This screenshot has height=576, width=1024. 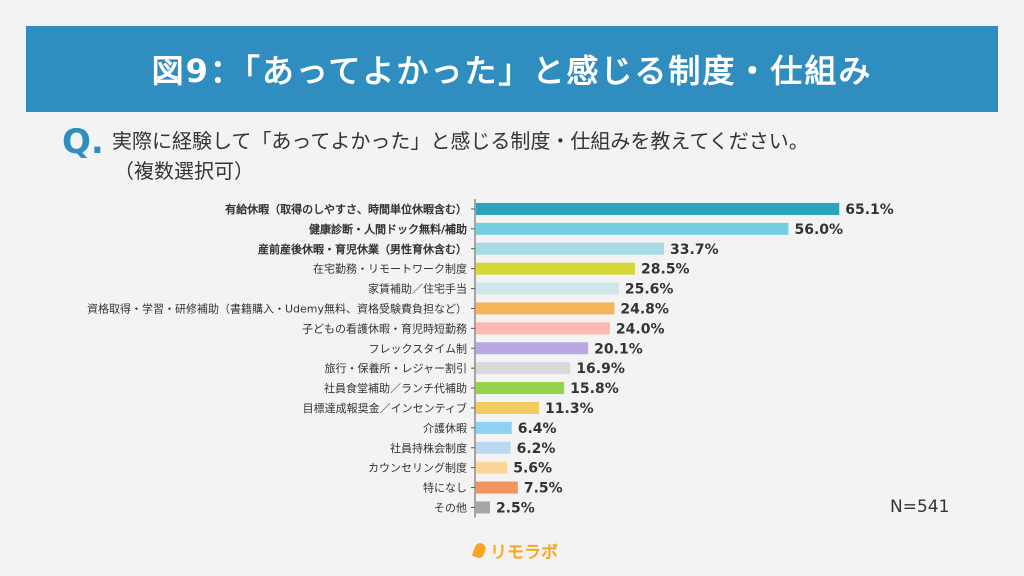 What do you see at coordinates (184, 171) in the screenshot?
I see `question-line-2: （複数選択可）` at bounding box center [184, 171].